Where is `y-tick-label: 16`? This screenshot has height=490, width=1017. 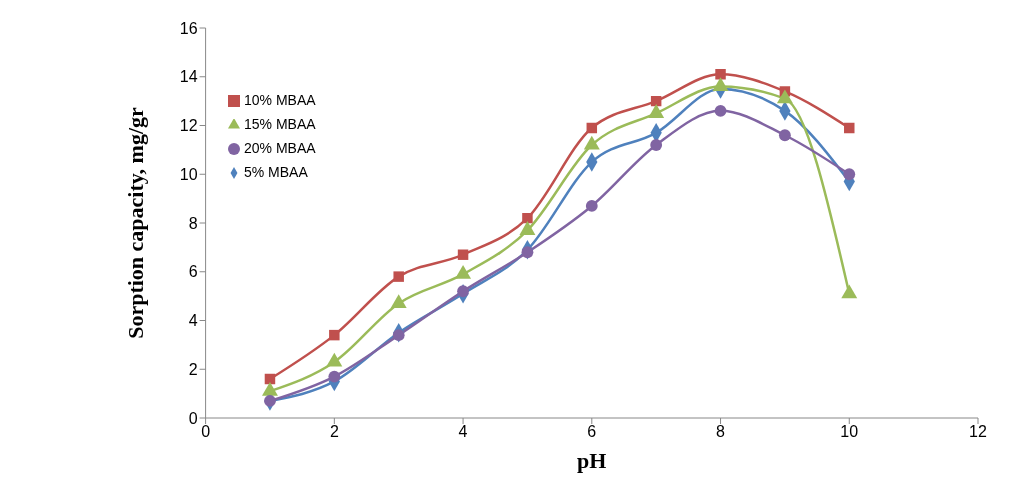 y-tick-label: 16 is located at coordinates (188, 28).